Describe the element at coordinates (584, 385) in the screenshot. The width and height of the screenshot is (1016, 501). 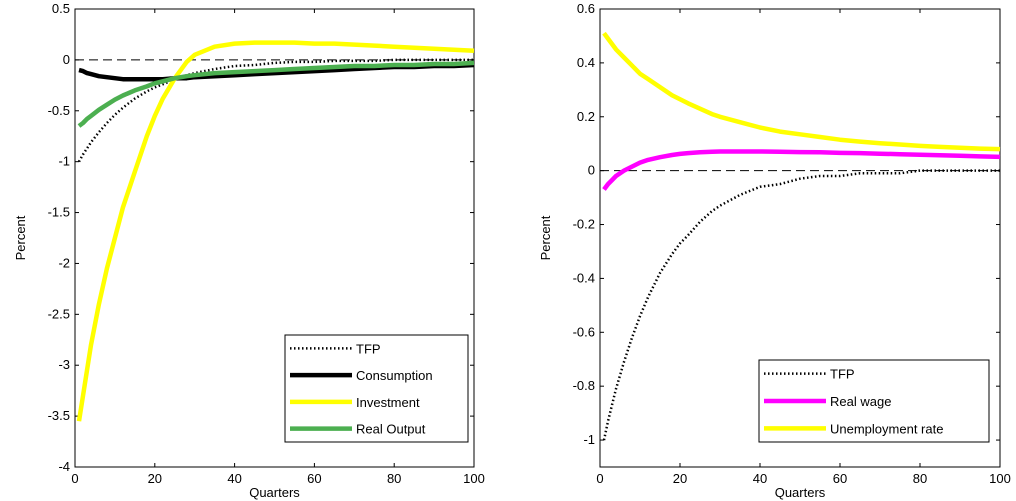
I see `y-tick-label: -0.8` at that location.